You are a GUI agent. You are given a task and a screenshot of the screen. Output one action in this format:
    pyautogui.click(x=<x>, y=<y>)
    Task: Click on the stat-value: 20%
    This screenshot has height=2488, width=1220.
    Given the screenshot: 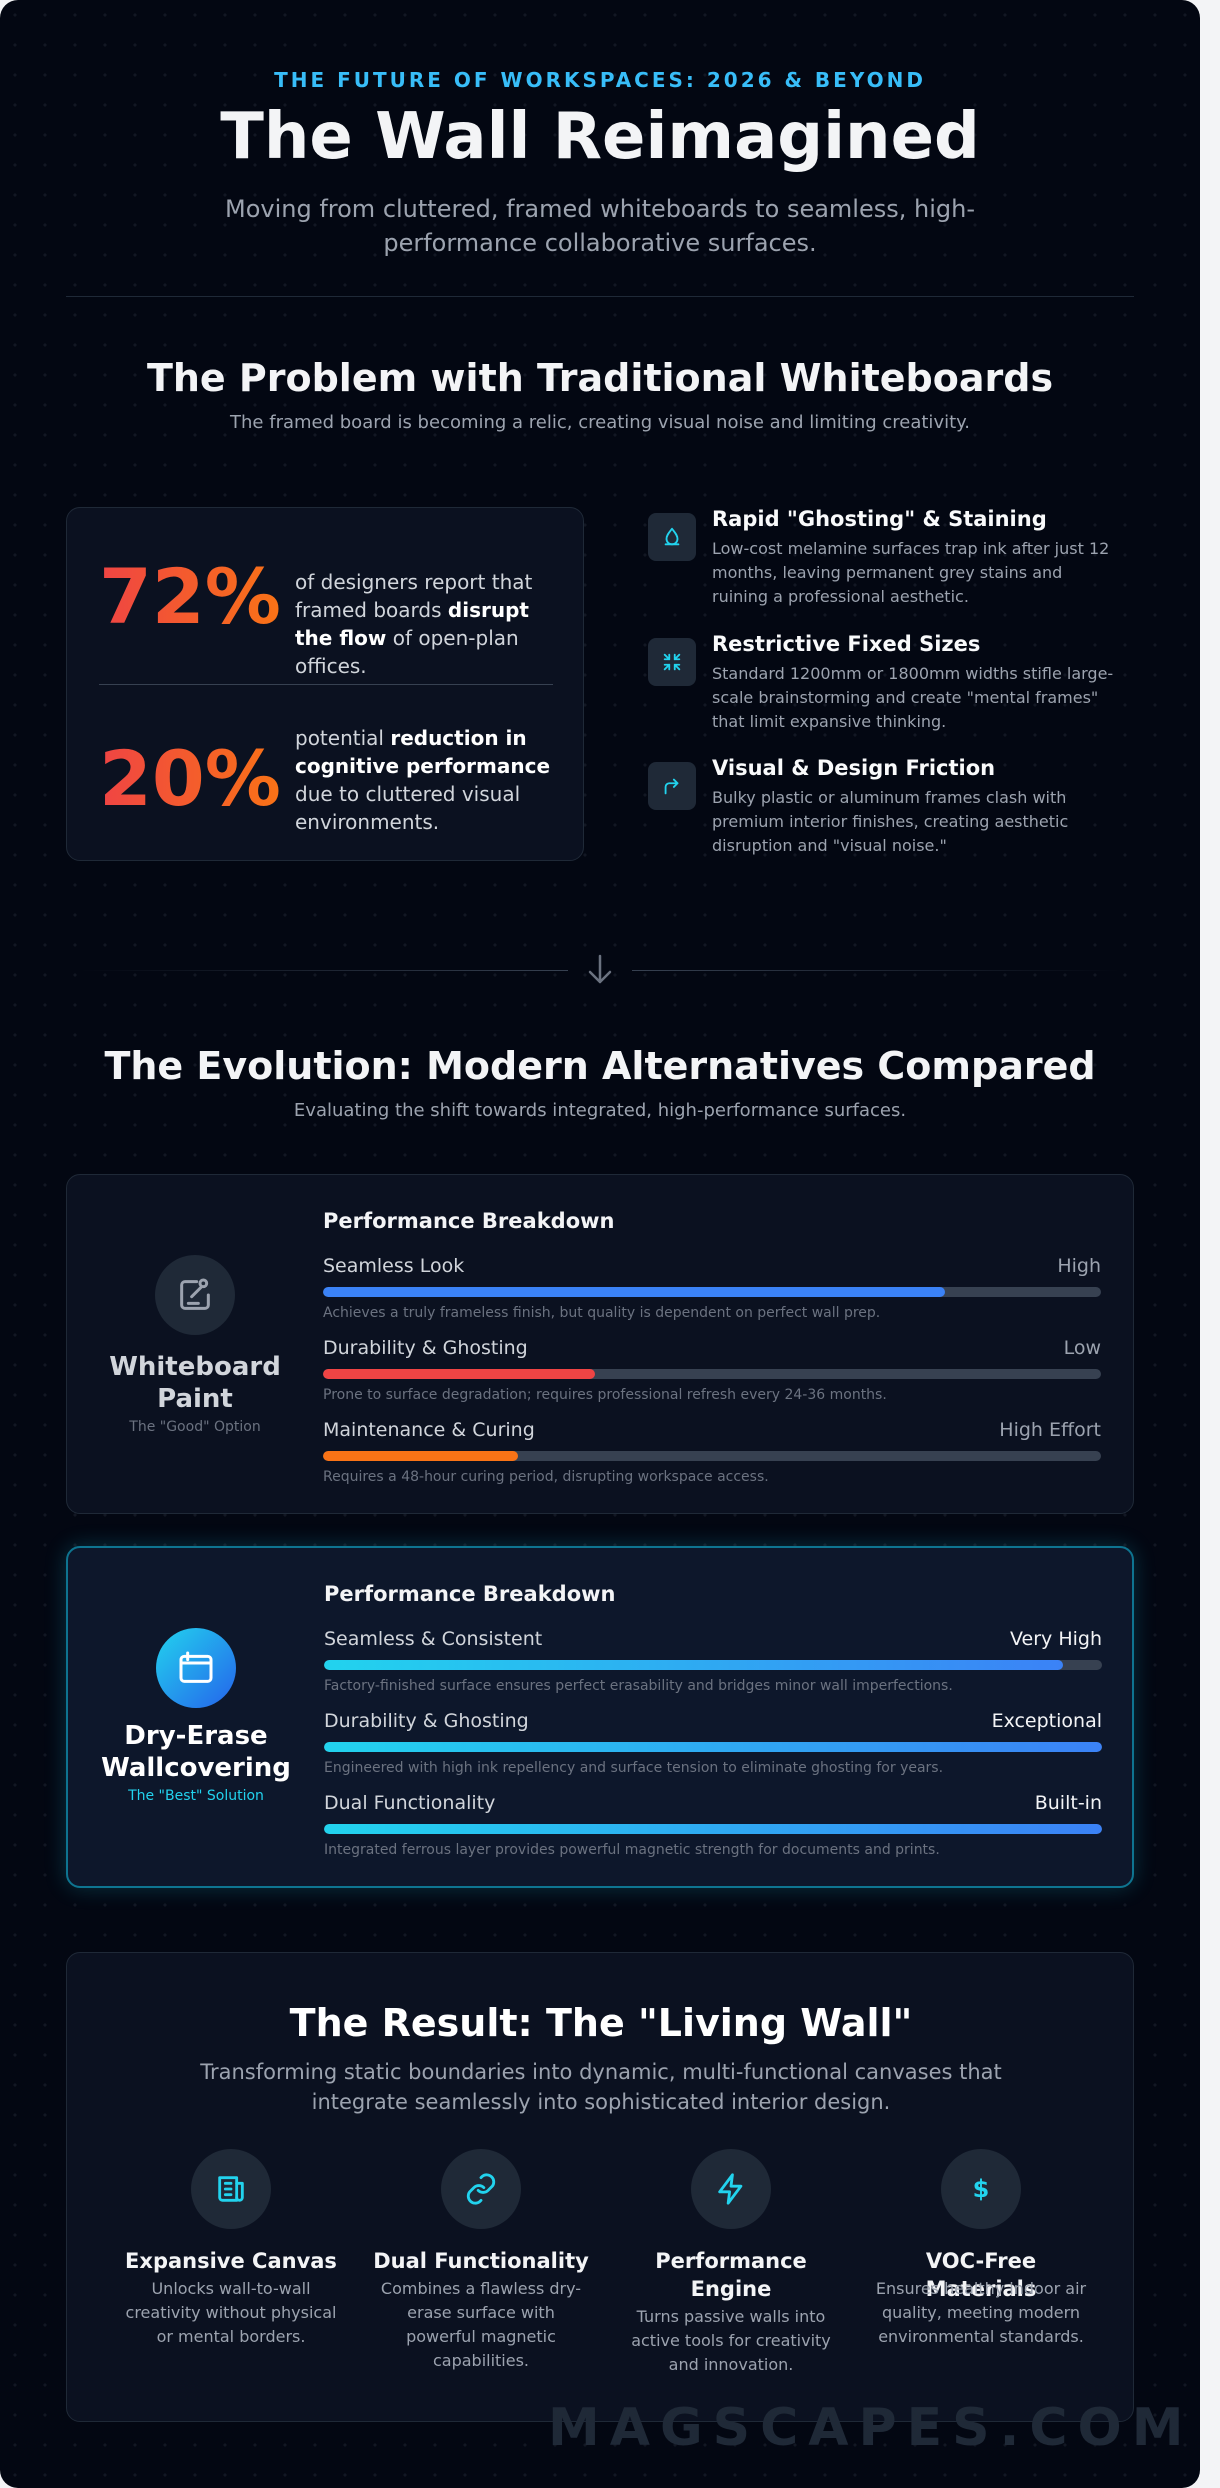 What is the action you would take?
    pyautogui.click(x=190, y=778)
    